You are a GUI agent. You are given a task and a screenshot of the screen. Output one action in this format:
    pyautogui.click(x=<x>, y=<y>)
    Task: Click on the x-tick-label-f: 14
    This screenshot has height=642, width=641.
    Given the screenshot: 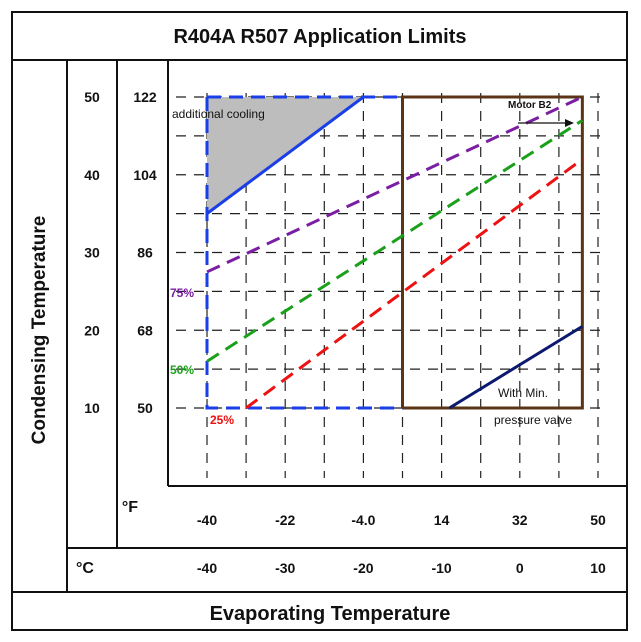 What is the action you would take?
    pyautogui.click(x=442, y=520)
    